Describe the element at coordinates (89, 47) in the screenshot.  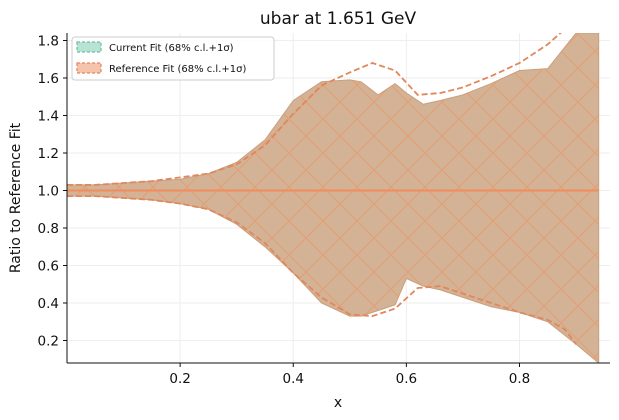
I see `legend-swatch-current` at that location.